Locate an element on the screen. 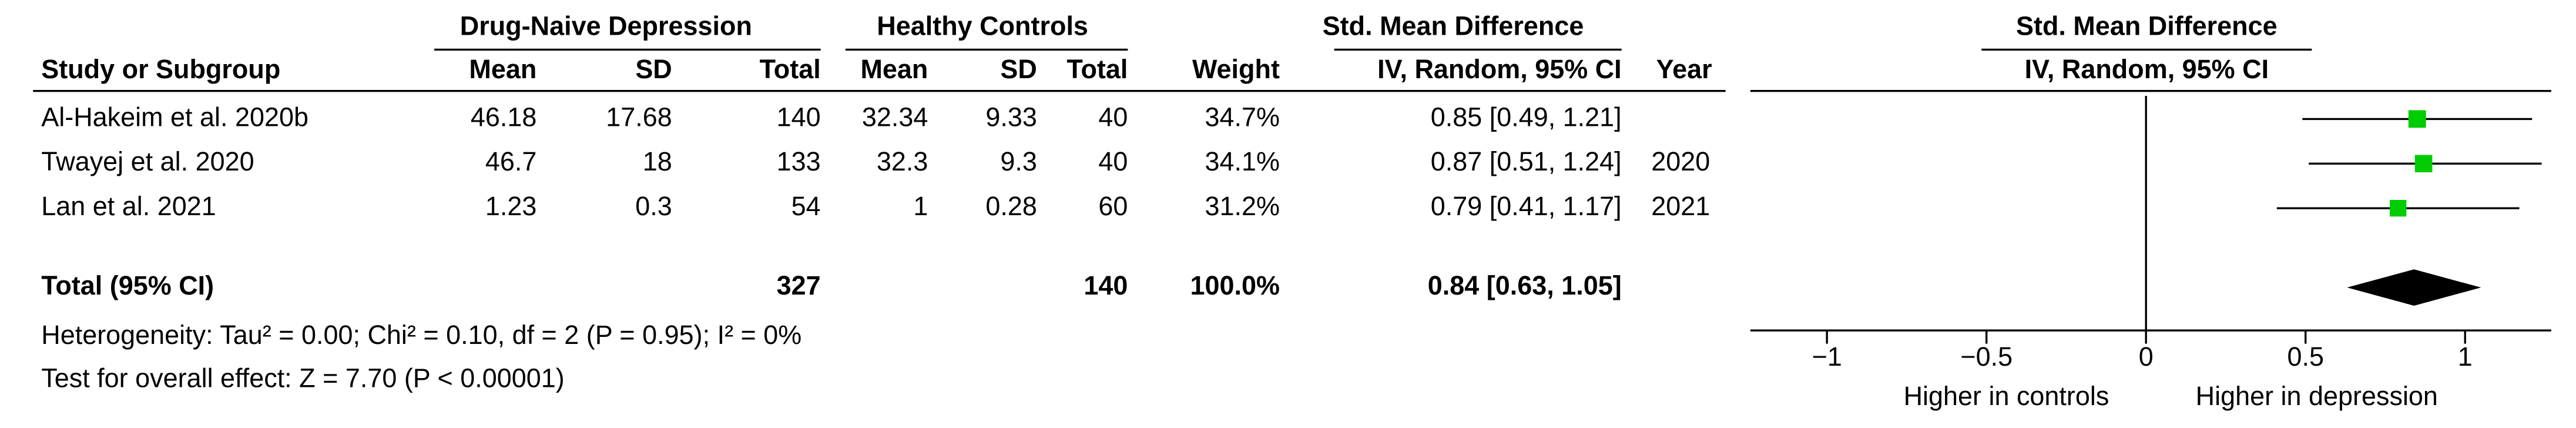 Image resolution: width=2576 pixels, height=428 pixels. study-cell: 46.7 is located at coordinates (511, 161).